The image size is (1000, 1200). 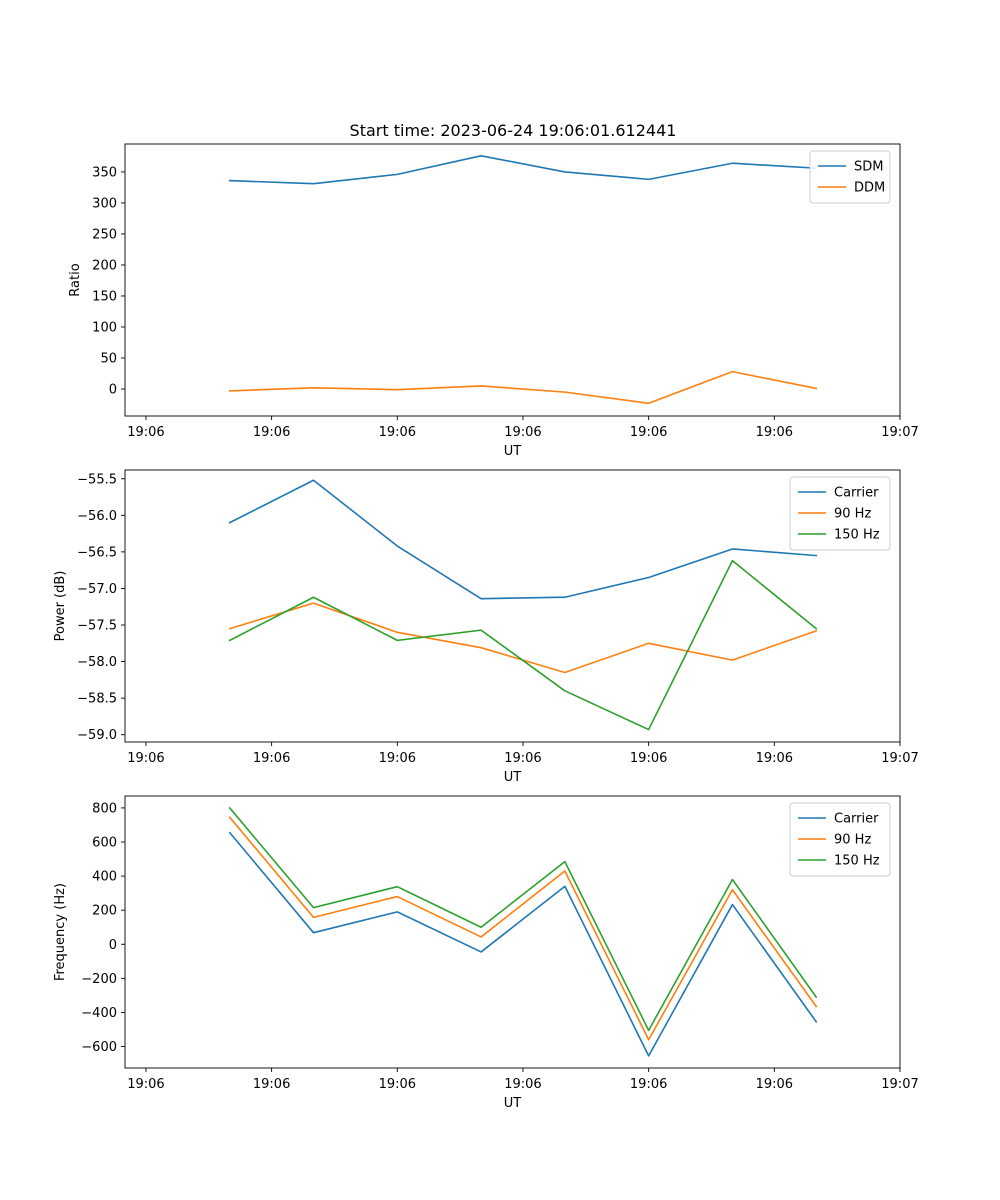 What do you see at coordinates (97, 516) in the screenshot?
I see `y-tick-label: −56.0` at bounding box center [97, 516].